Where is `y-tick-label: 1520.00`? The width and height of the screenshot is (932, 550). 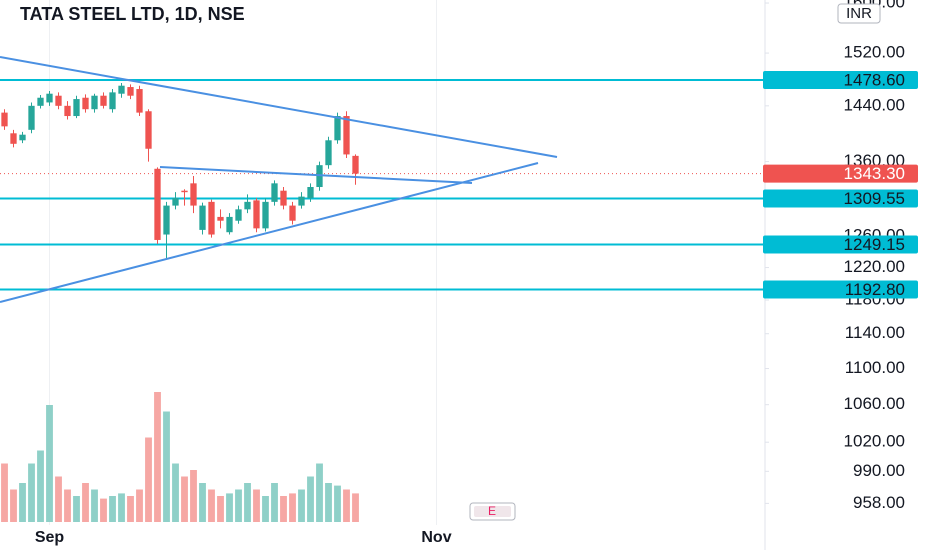 y-tick-label: 1520.00 is located at coordinates (874, 52).